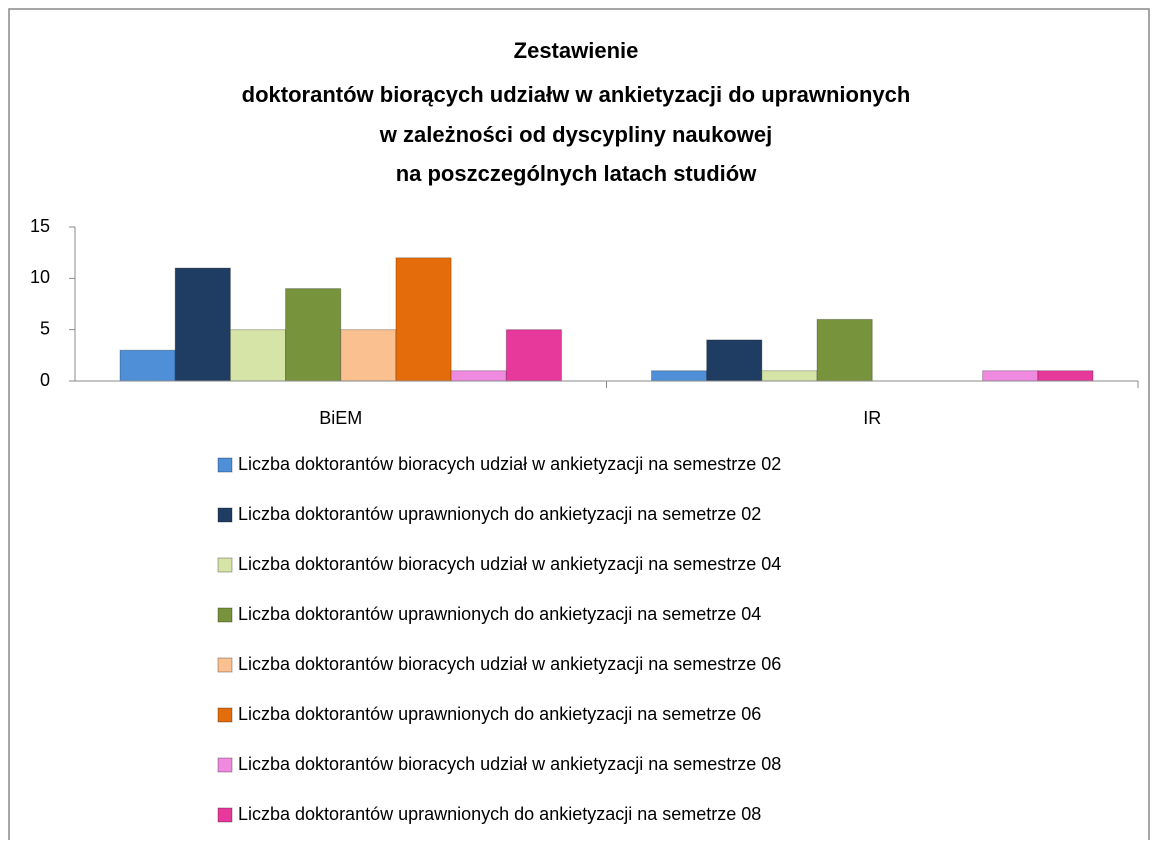 This screenshot has height=845, width=1153. What do you see at coordinates (40, 277) in the screenshot?
I see `y-tick-label: 10` at bounding box center [40, 277].